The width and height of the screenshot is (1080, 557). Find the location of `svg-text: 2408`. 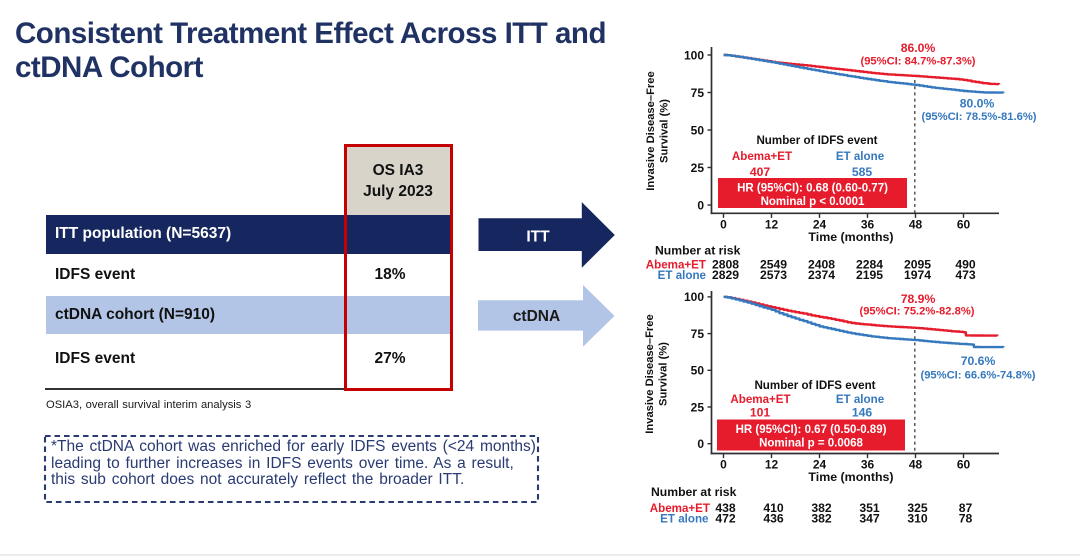

svg-text: 2408 is located at coordinates (821, 265).